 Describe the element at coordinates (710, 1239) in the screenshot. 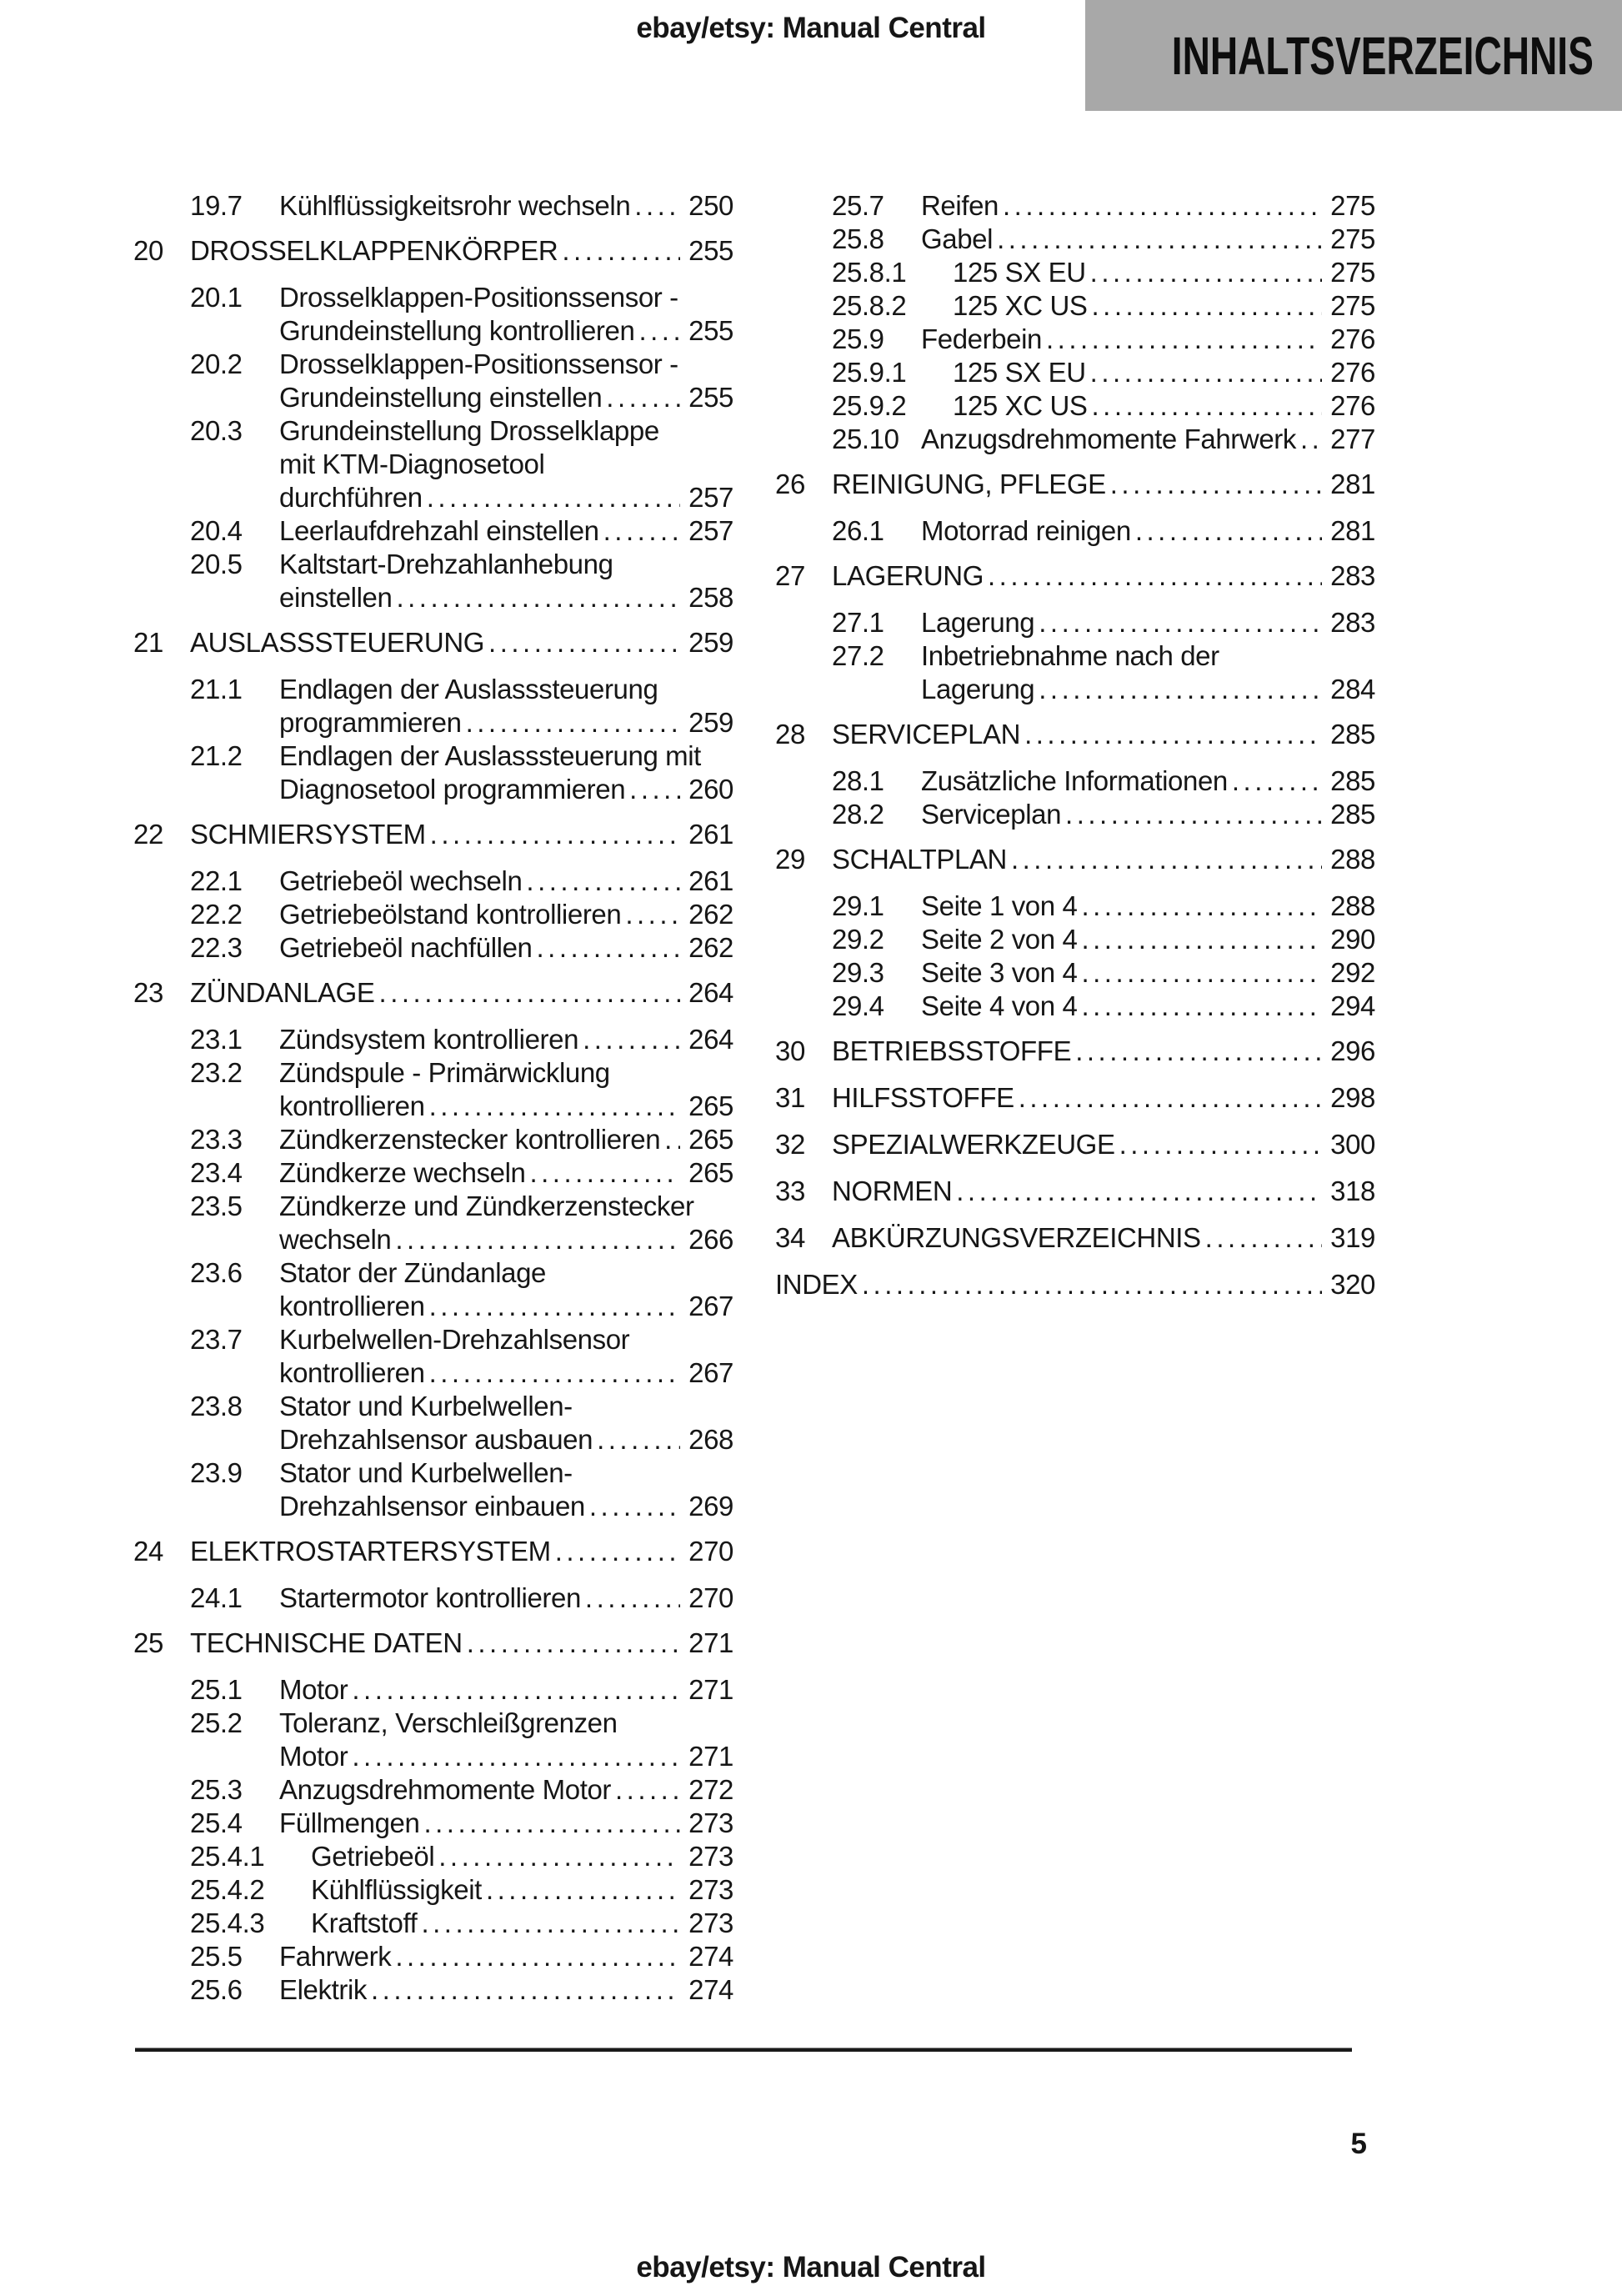

I see `entry-page-number: 266` at that location.